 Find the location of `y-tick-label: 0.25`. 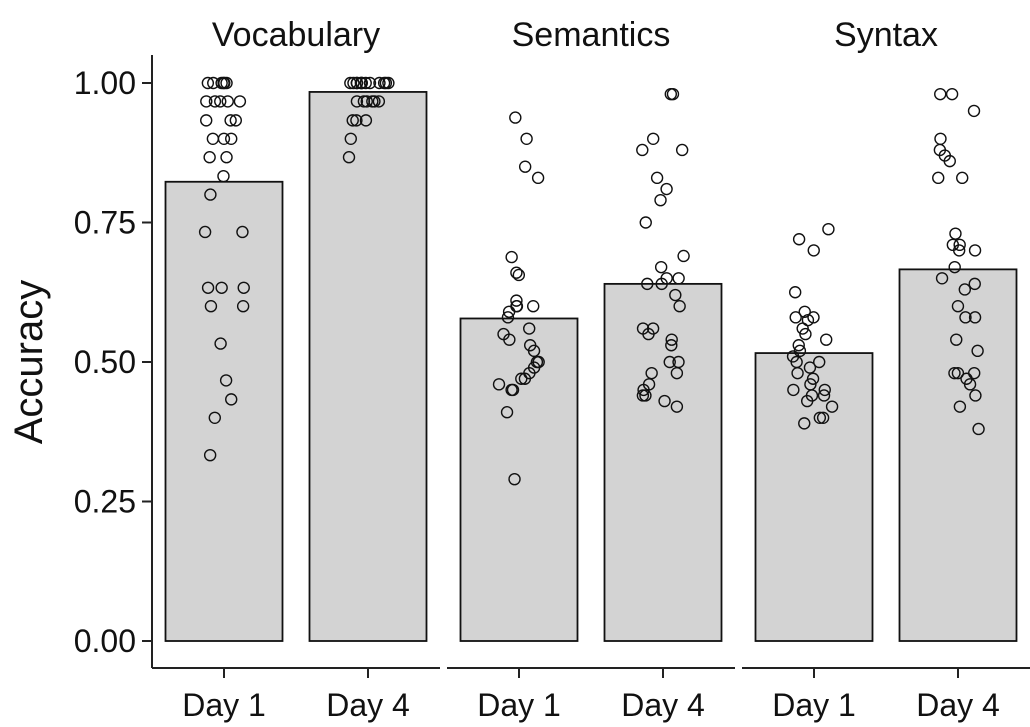

y-tick-label: 0.25 is located at coordinates (105, 502).